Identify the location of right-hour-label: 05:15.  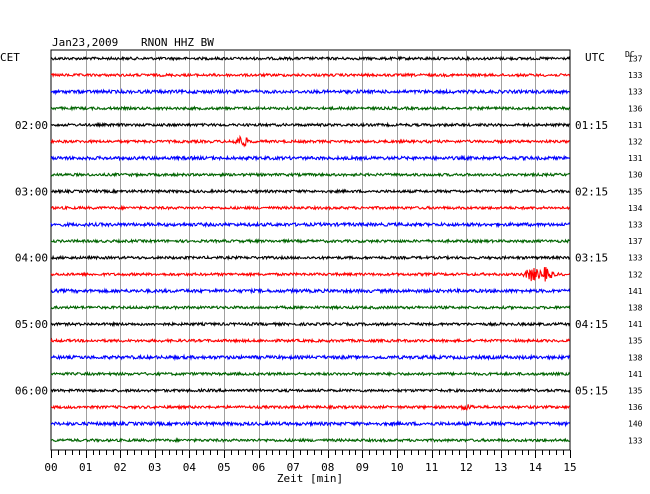
(591, 391).